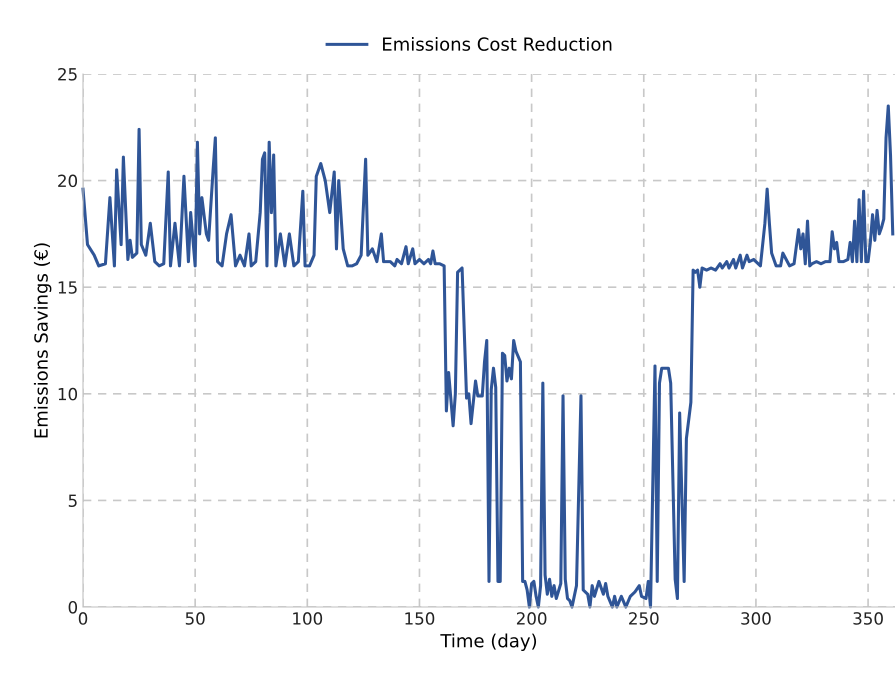 The width and height of the screenshot is (895, 679). Describe the element at coordinates (488, 643) in the screenshot. I see `x-axis-title: Time (day)` at that location.